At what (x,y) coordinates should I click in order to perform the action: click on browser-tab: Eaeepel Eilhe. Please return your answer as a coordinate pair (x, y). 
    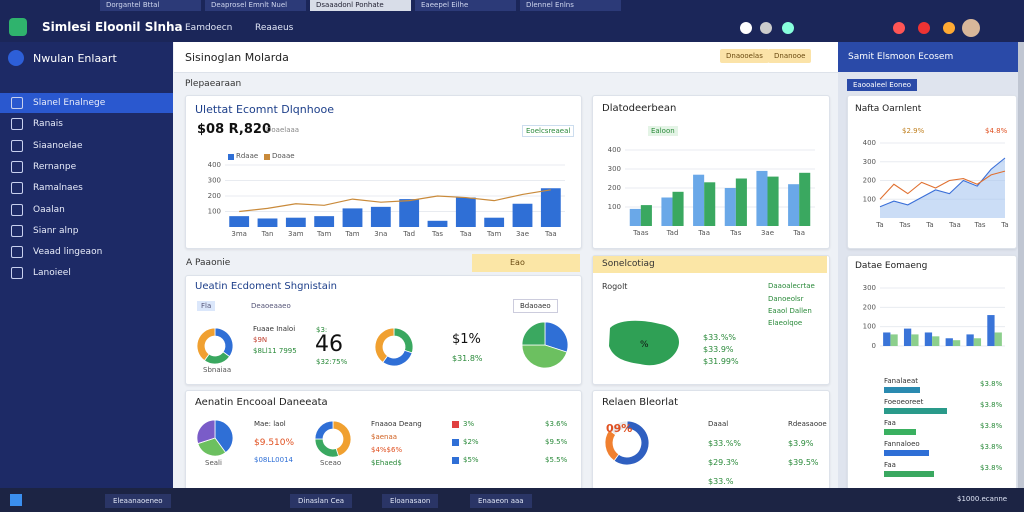
    Looking at the image, I should click on (465, 5).